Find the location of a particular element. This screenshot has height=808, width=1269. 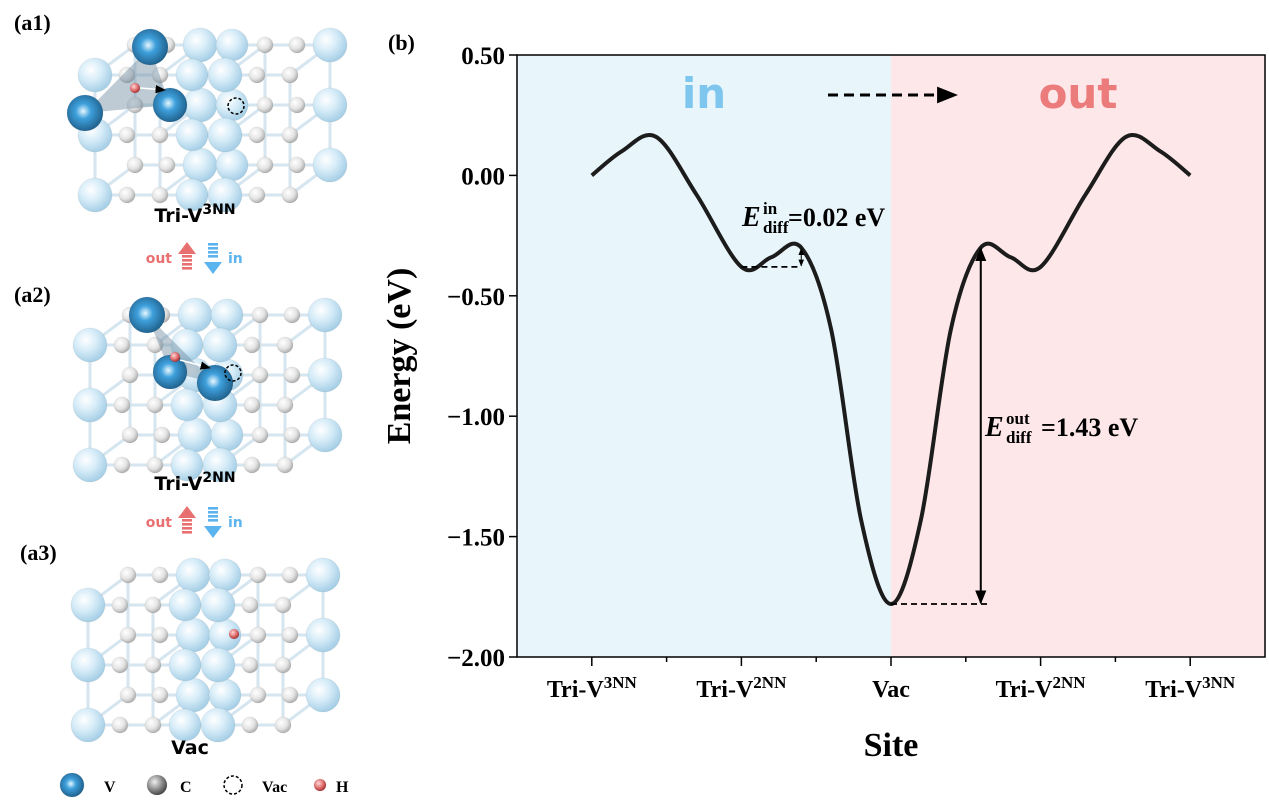

legend-text: H is located at coordinates (342, 787).